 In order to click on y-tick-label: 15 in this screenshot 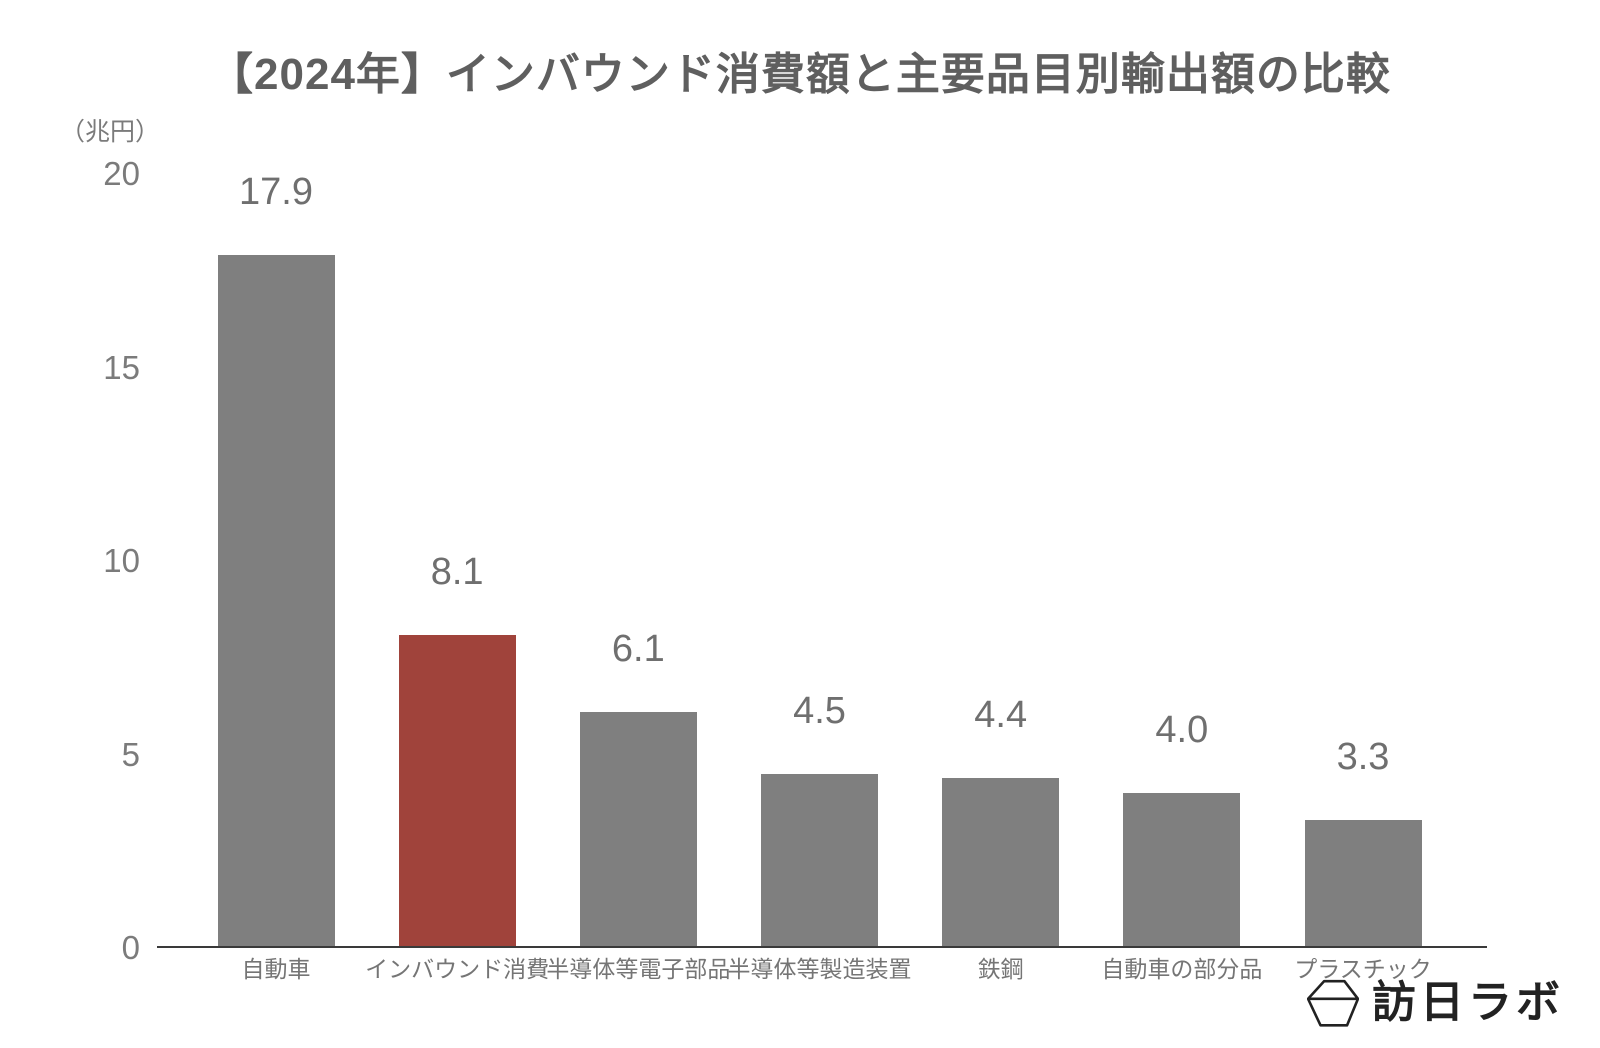, I will do `click(121, 367)`.